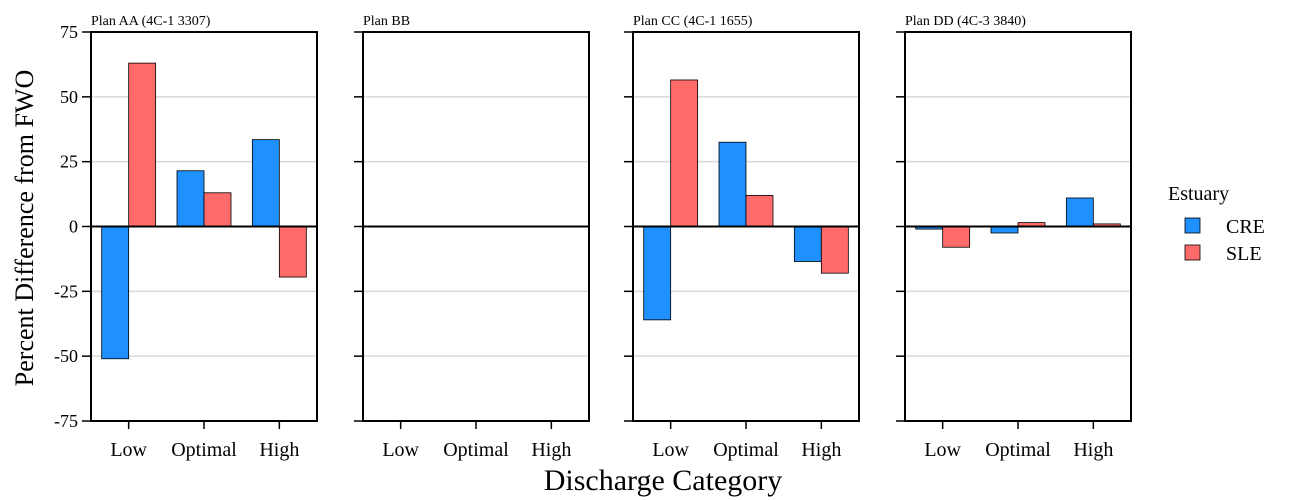 The image size is (1300, 500). I want to click on legend: Estuary CRE SLE, so click(1216, 224).